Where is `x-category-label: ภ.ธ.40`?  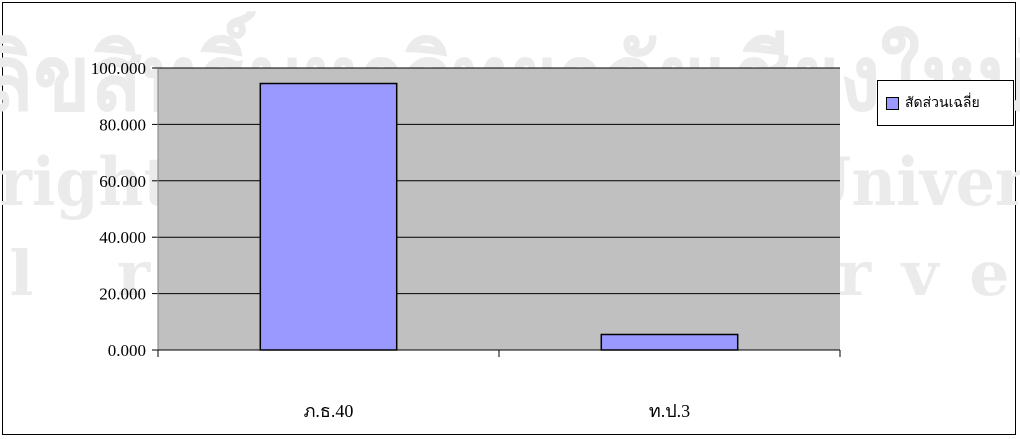
x-category-label: ภ.ธ.40 is located at coordinates (329, 411).